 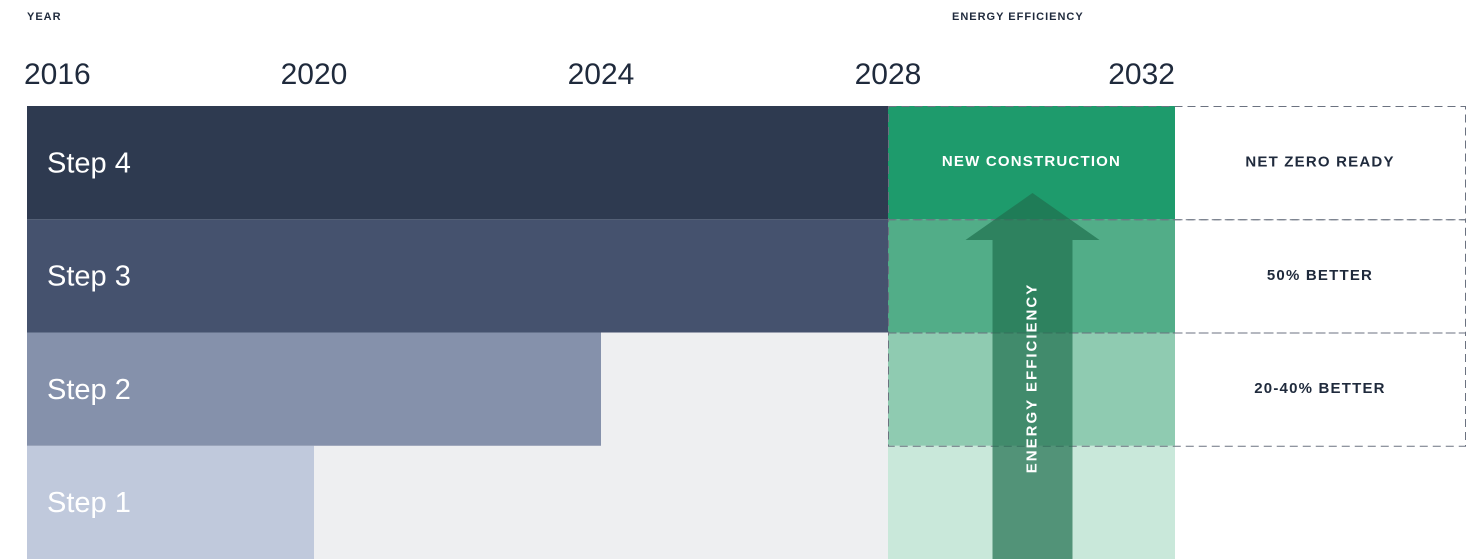 I want to click on efficiency-label: ENERGY EFFICIENCY, so click(x=1018, y=17).